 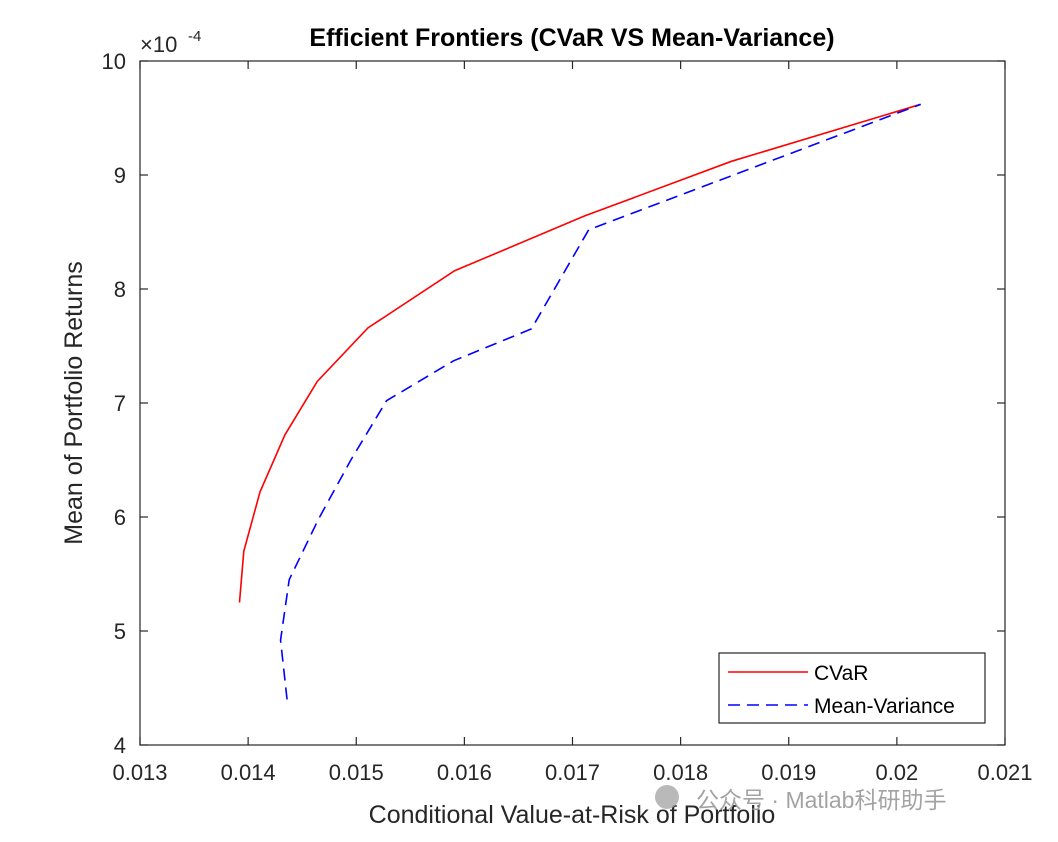 I want to click on x-tick-label: 0.015, so click(x=356, y=772).